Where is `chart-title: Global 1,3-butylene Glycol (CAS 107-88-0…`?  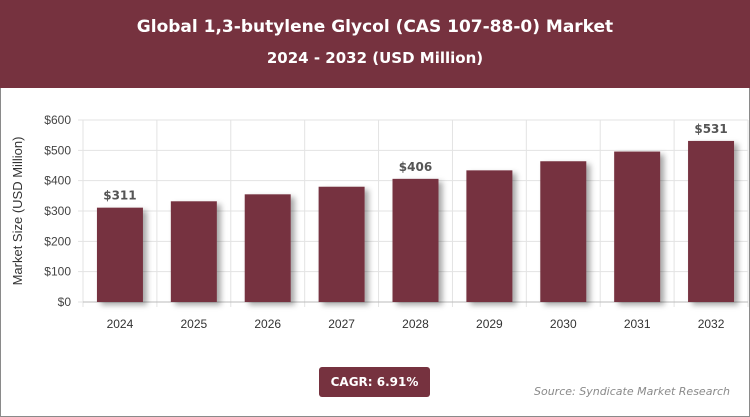 chart-title: Global 1,3-butylene Glycol (CAS 107-88-0… is located at coordinates (375, 27).